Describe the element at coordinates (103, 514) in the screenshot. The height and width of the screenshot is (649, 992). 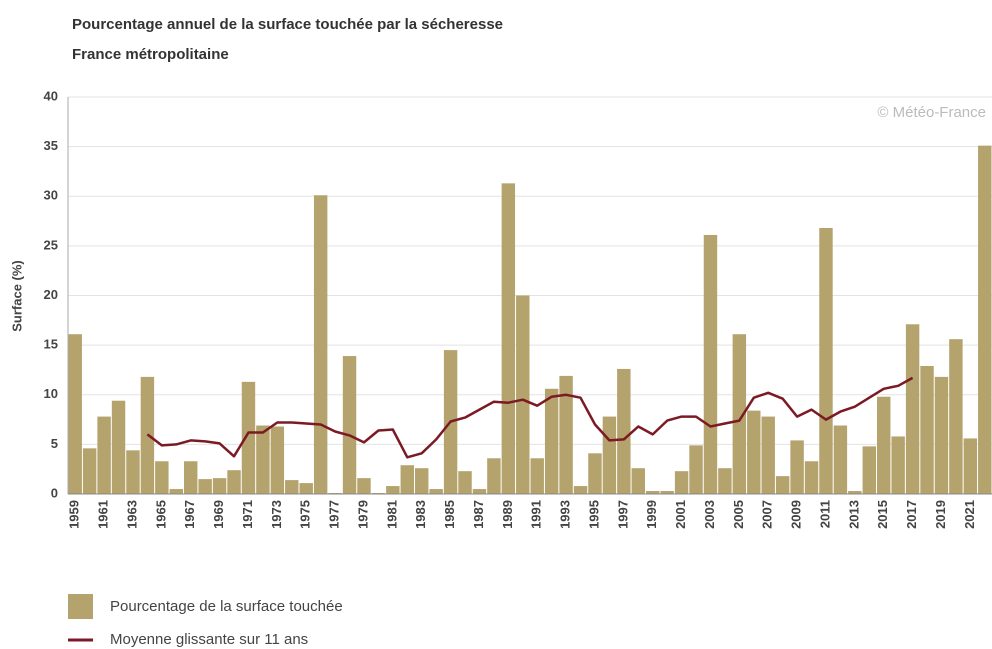
I see `x-tick-label: 1961` at that location.